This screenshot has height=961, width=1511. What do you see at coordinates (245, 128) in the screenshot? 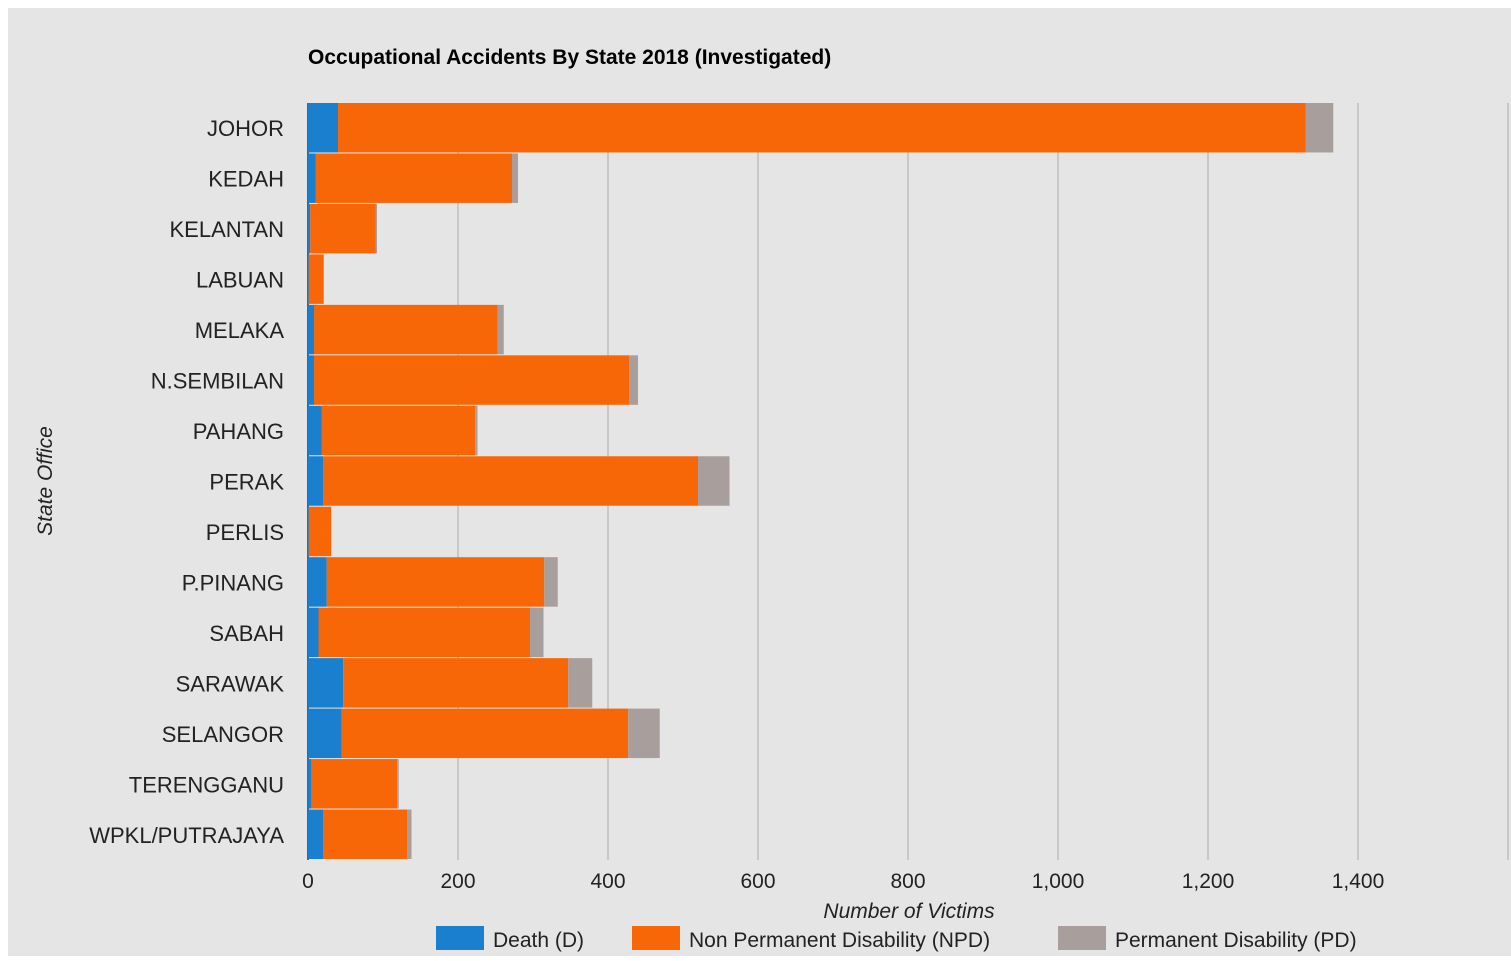
I see `category-label: JOHOR` at bounding box center [245, 128].